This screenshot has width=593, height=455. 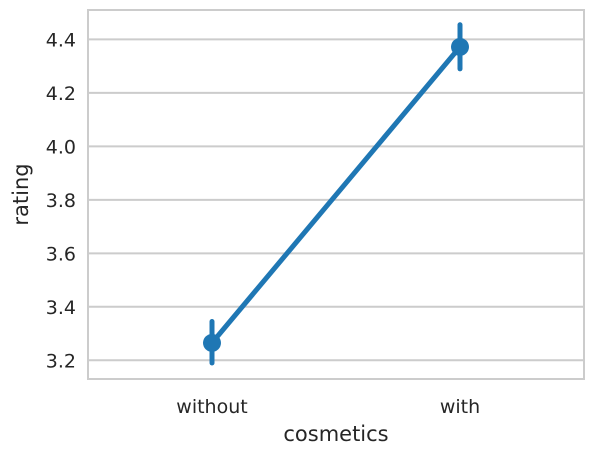 I want to click on y-tick-label: 3.8, so click(x=61, y=201).